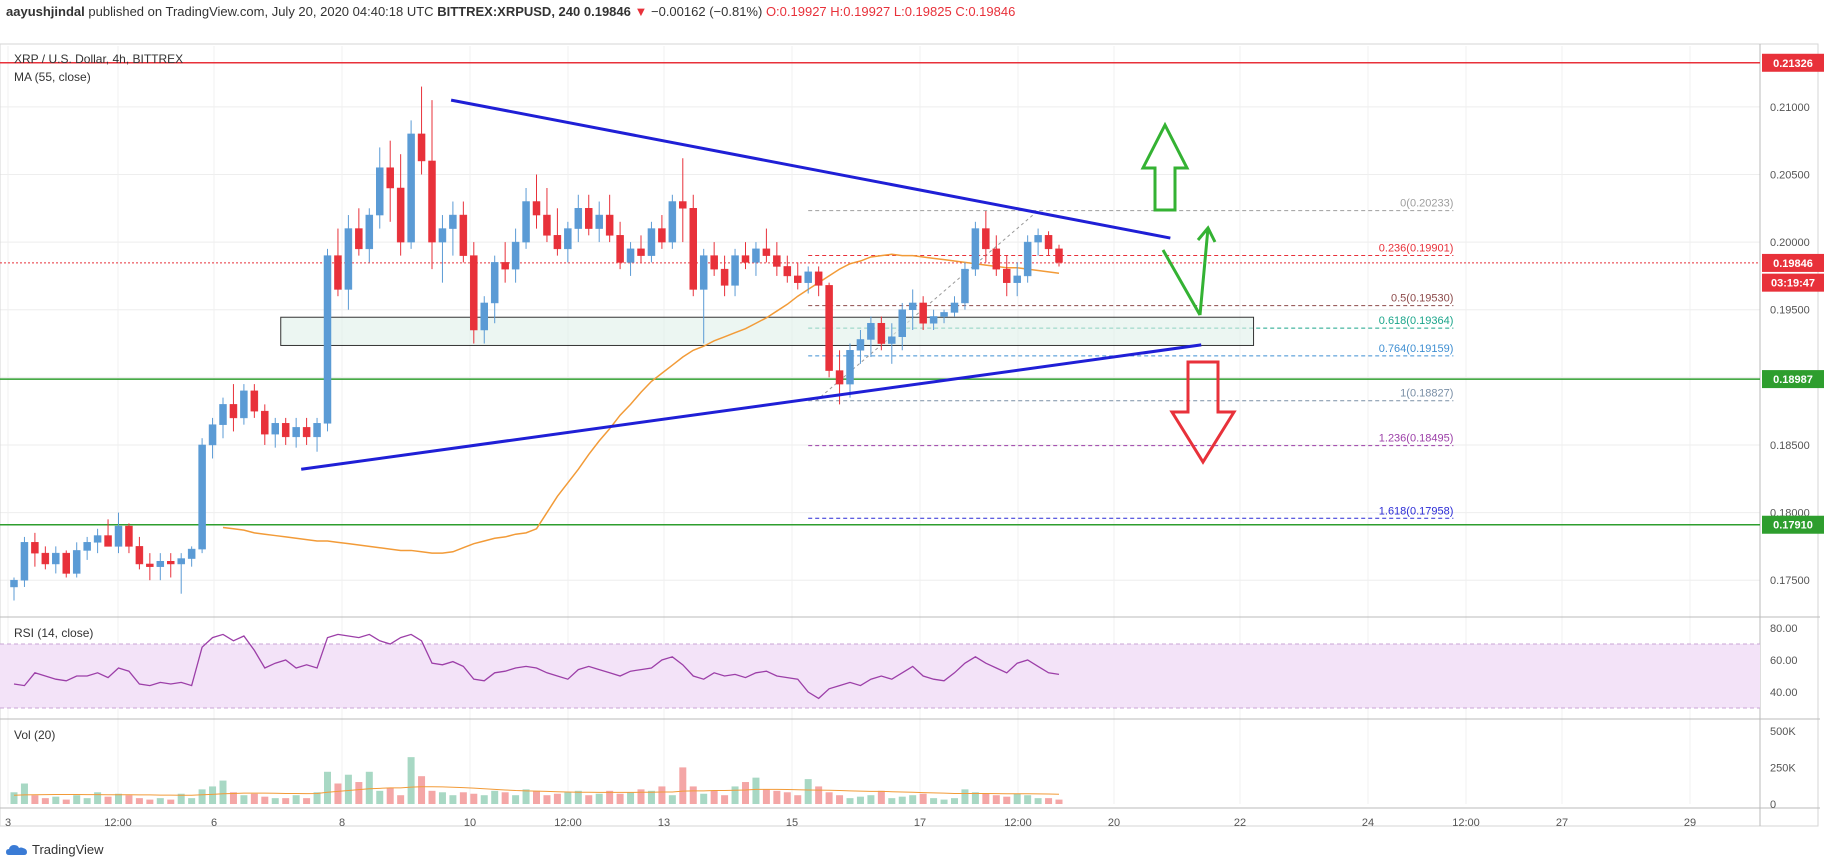 The height and width of the screenshot is (868, 1828). What do you see at coordinates (920, 823) in the screenshot?
I see `time-tick-label: 17` at bounding box center [920, 823].